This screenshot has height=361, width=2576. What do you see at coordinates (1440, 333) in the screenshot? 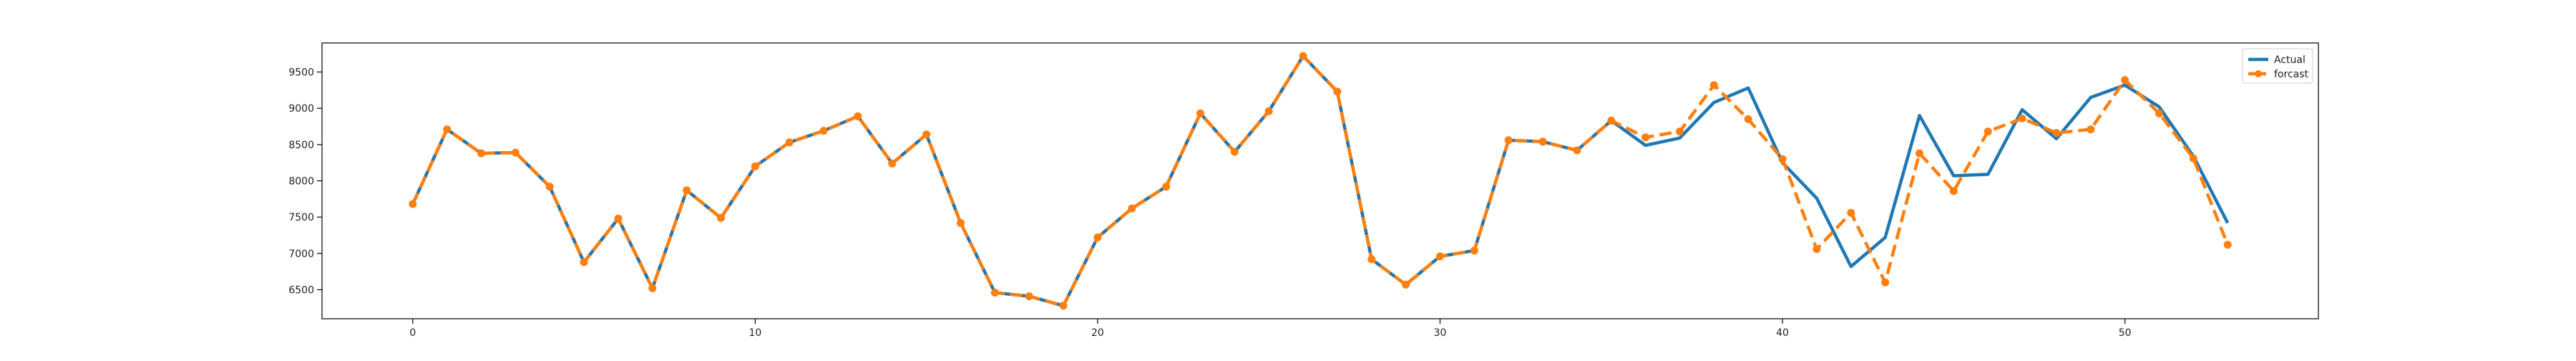
I see `x-tick-label: 30` at bounding box center [1440, 333].